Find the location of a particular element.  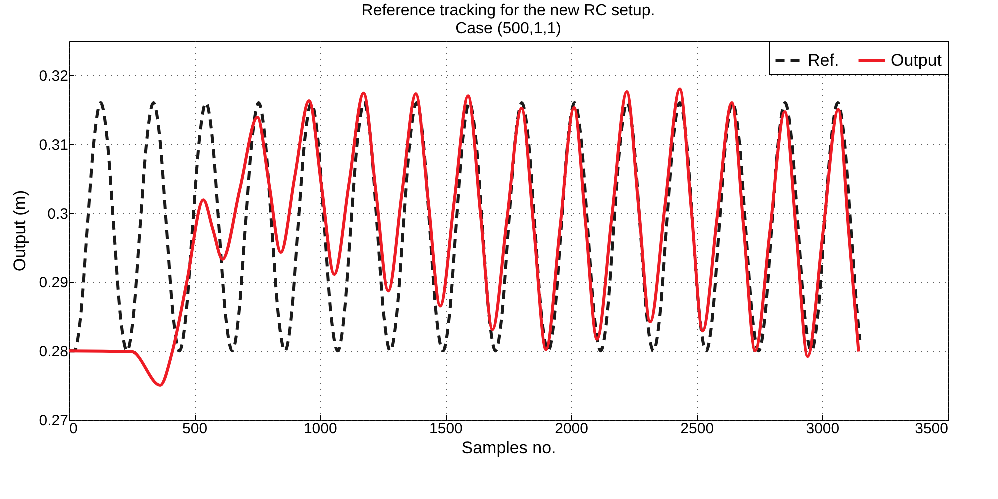

x-tick-label: 0 is located at coordinates (74, 429).